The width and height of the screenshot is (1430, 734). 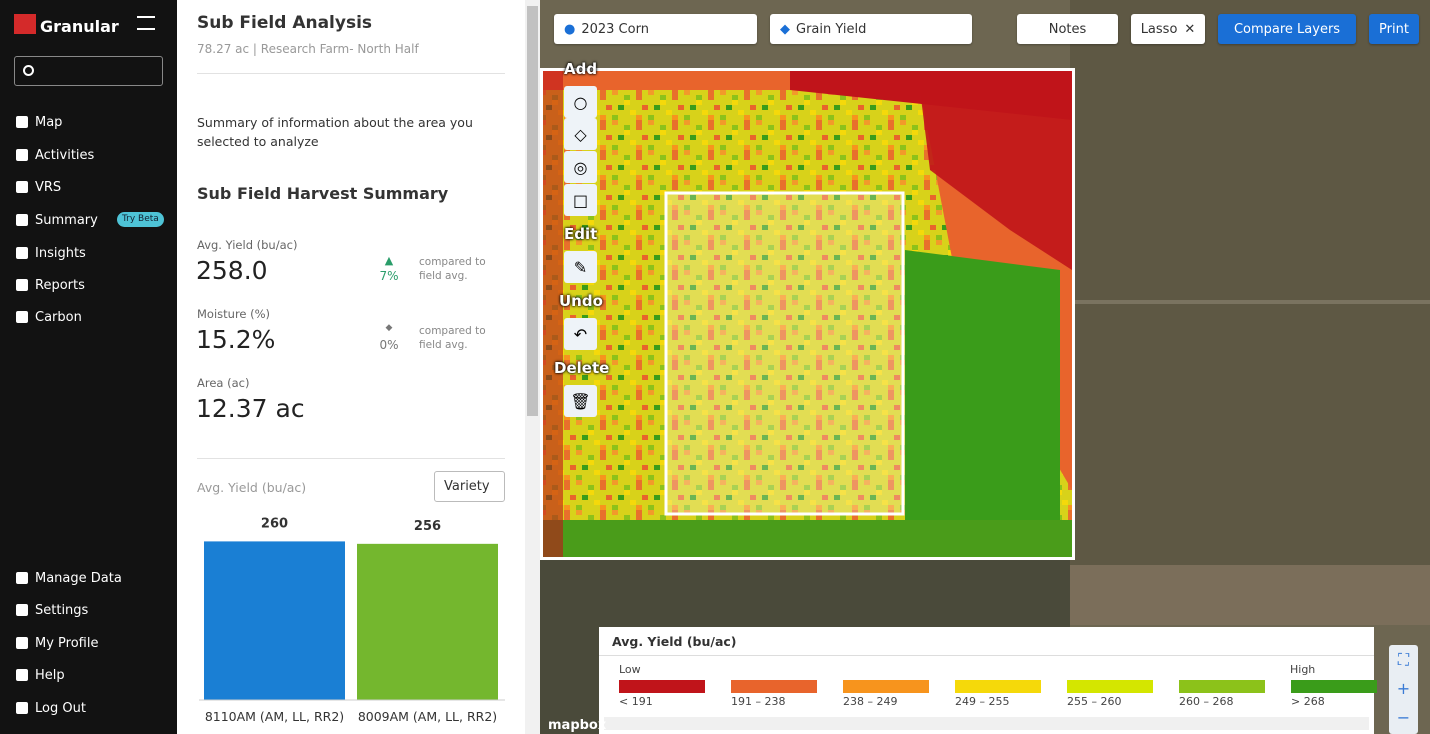 What do you see at coordinates (532, 211) in the screenshot?
I see `scroll-thumb` at bounding box center [532, 211].